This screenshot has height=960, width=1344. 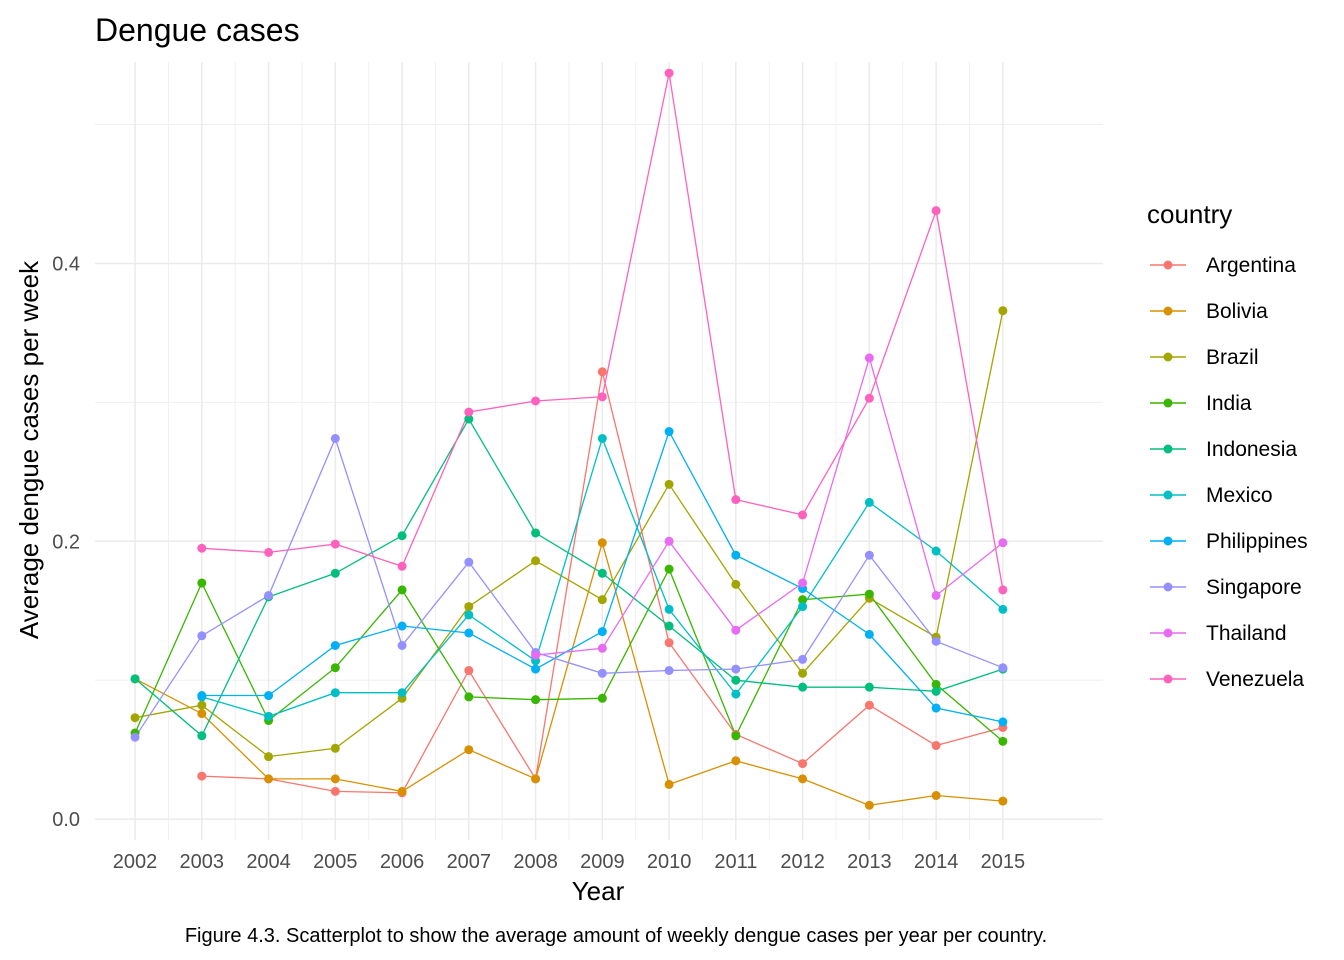 I want to click on legend-item-venezuela: Venezuela, so click(x=1227, y=679).